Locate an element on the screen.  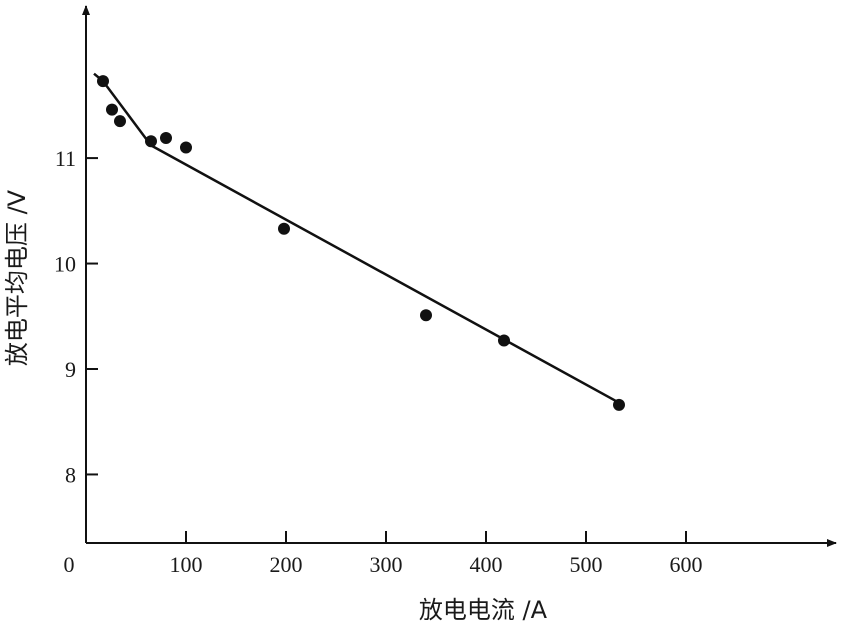
y-tick-label: 9 is located at coordinates (70, 369).